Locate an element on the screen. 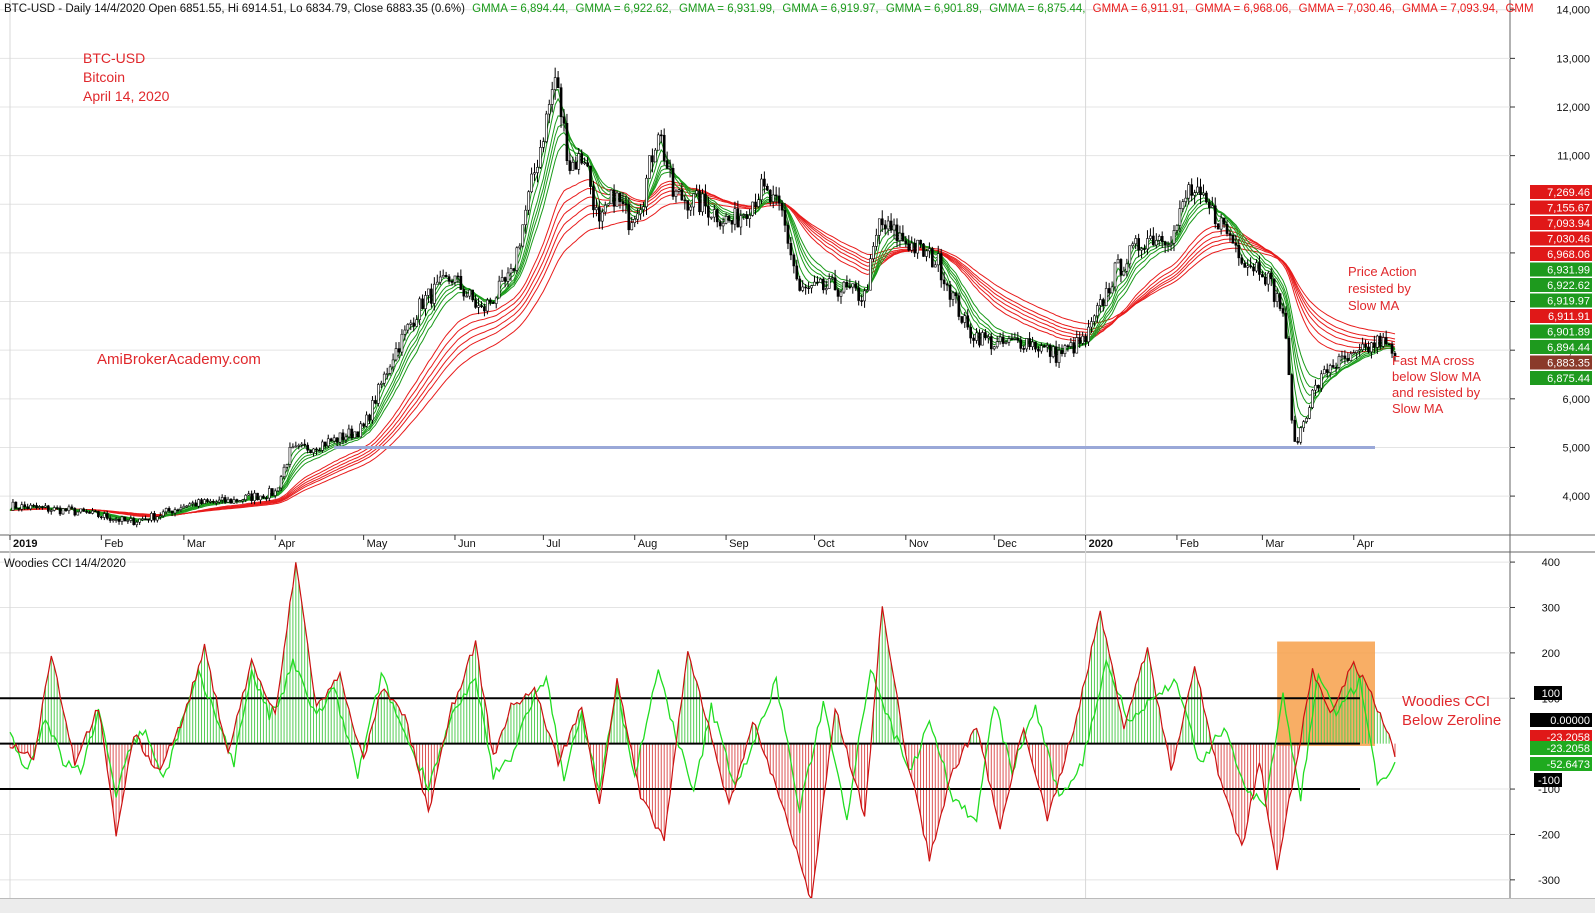 This screenshot has height=913, width=1595. cci-highlight-box is located at coordinates (1326, 693).